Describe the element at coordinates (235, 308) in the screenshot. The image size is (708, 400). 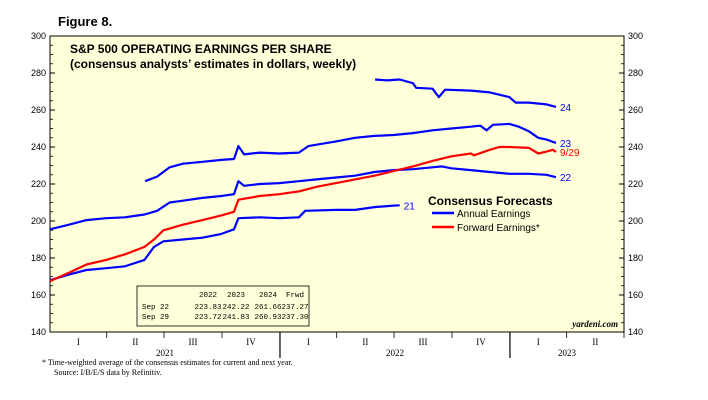
I see `table-cell: 242.22` at that location.